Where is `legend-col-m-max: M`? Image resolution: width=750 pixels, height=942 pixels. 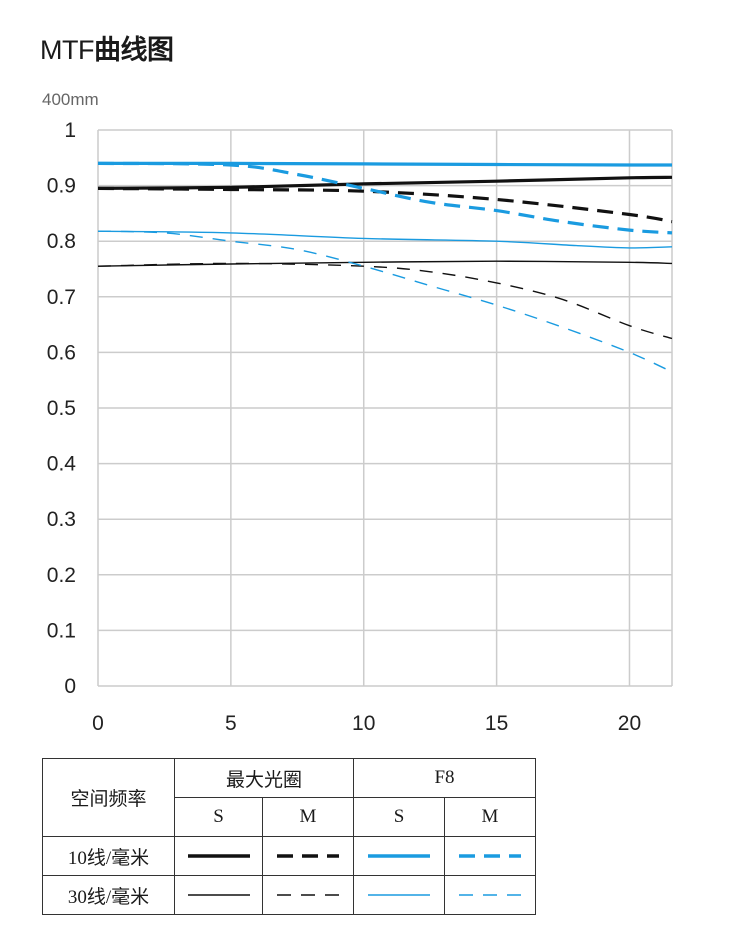 legend-col-m-max: M is located at coordinates (308, 817).